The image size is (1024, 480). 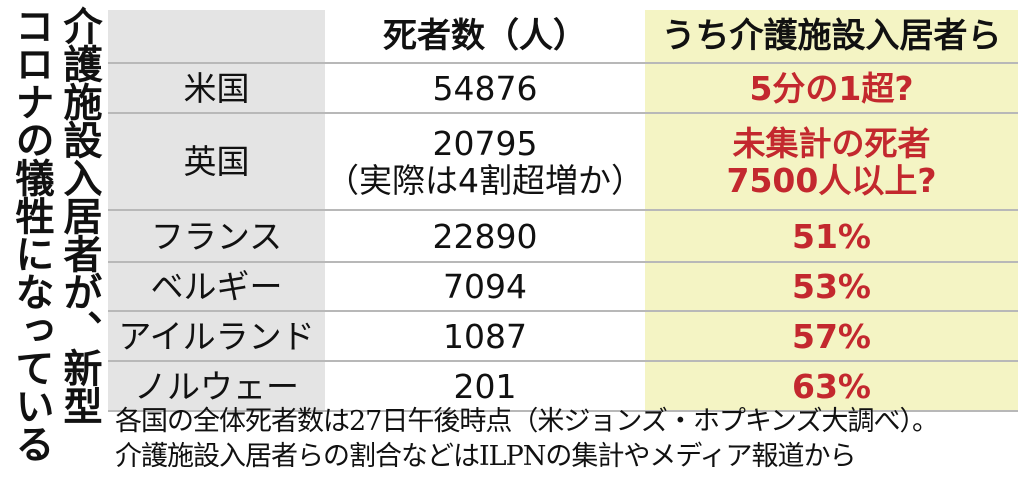 I want to click on care-home-cell: 63%, so click(x=831, y=386).